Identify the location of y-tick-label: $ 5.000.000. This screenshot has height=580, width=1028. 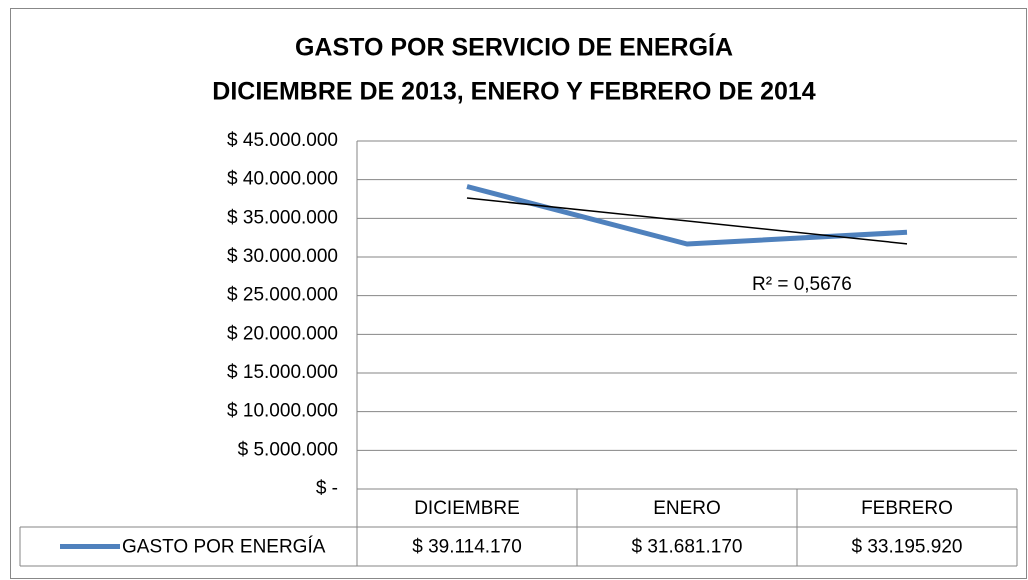
(288, 449).